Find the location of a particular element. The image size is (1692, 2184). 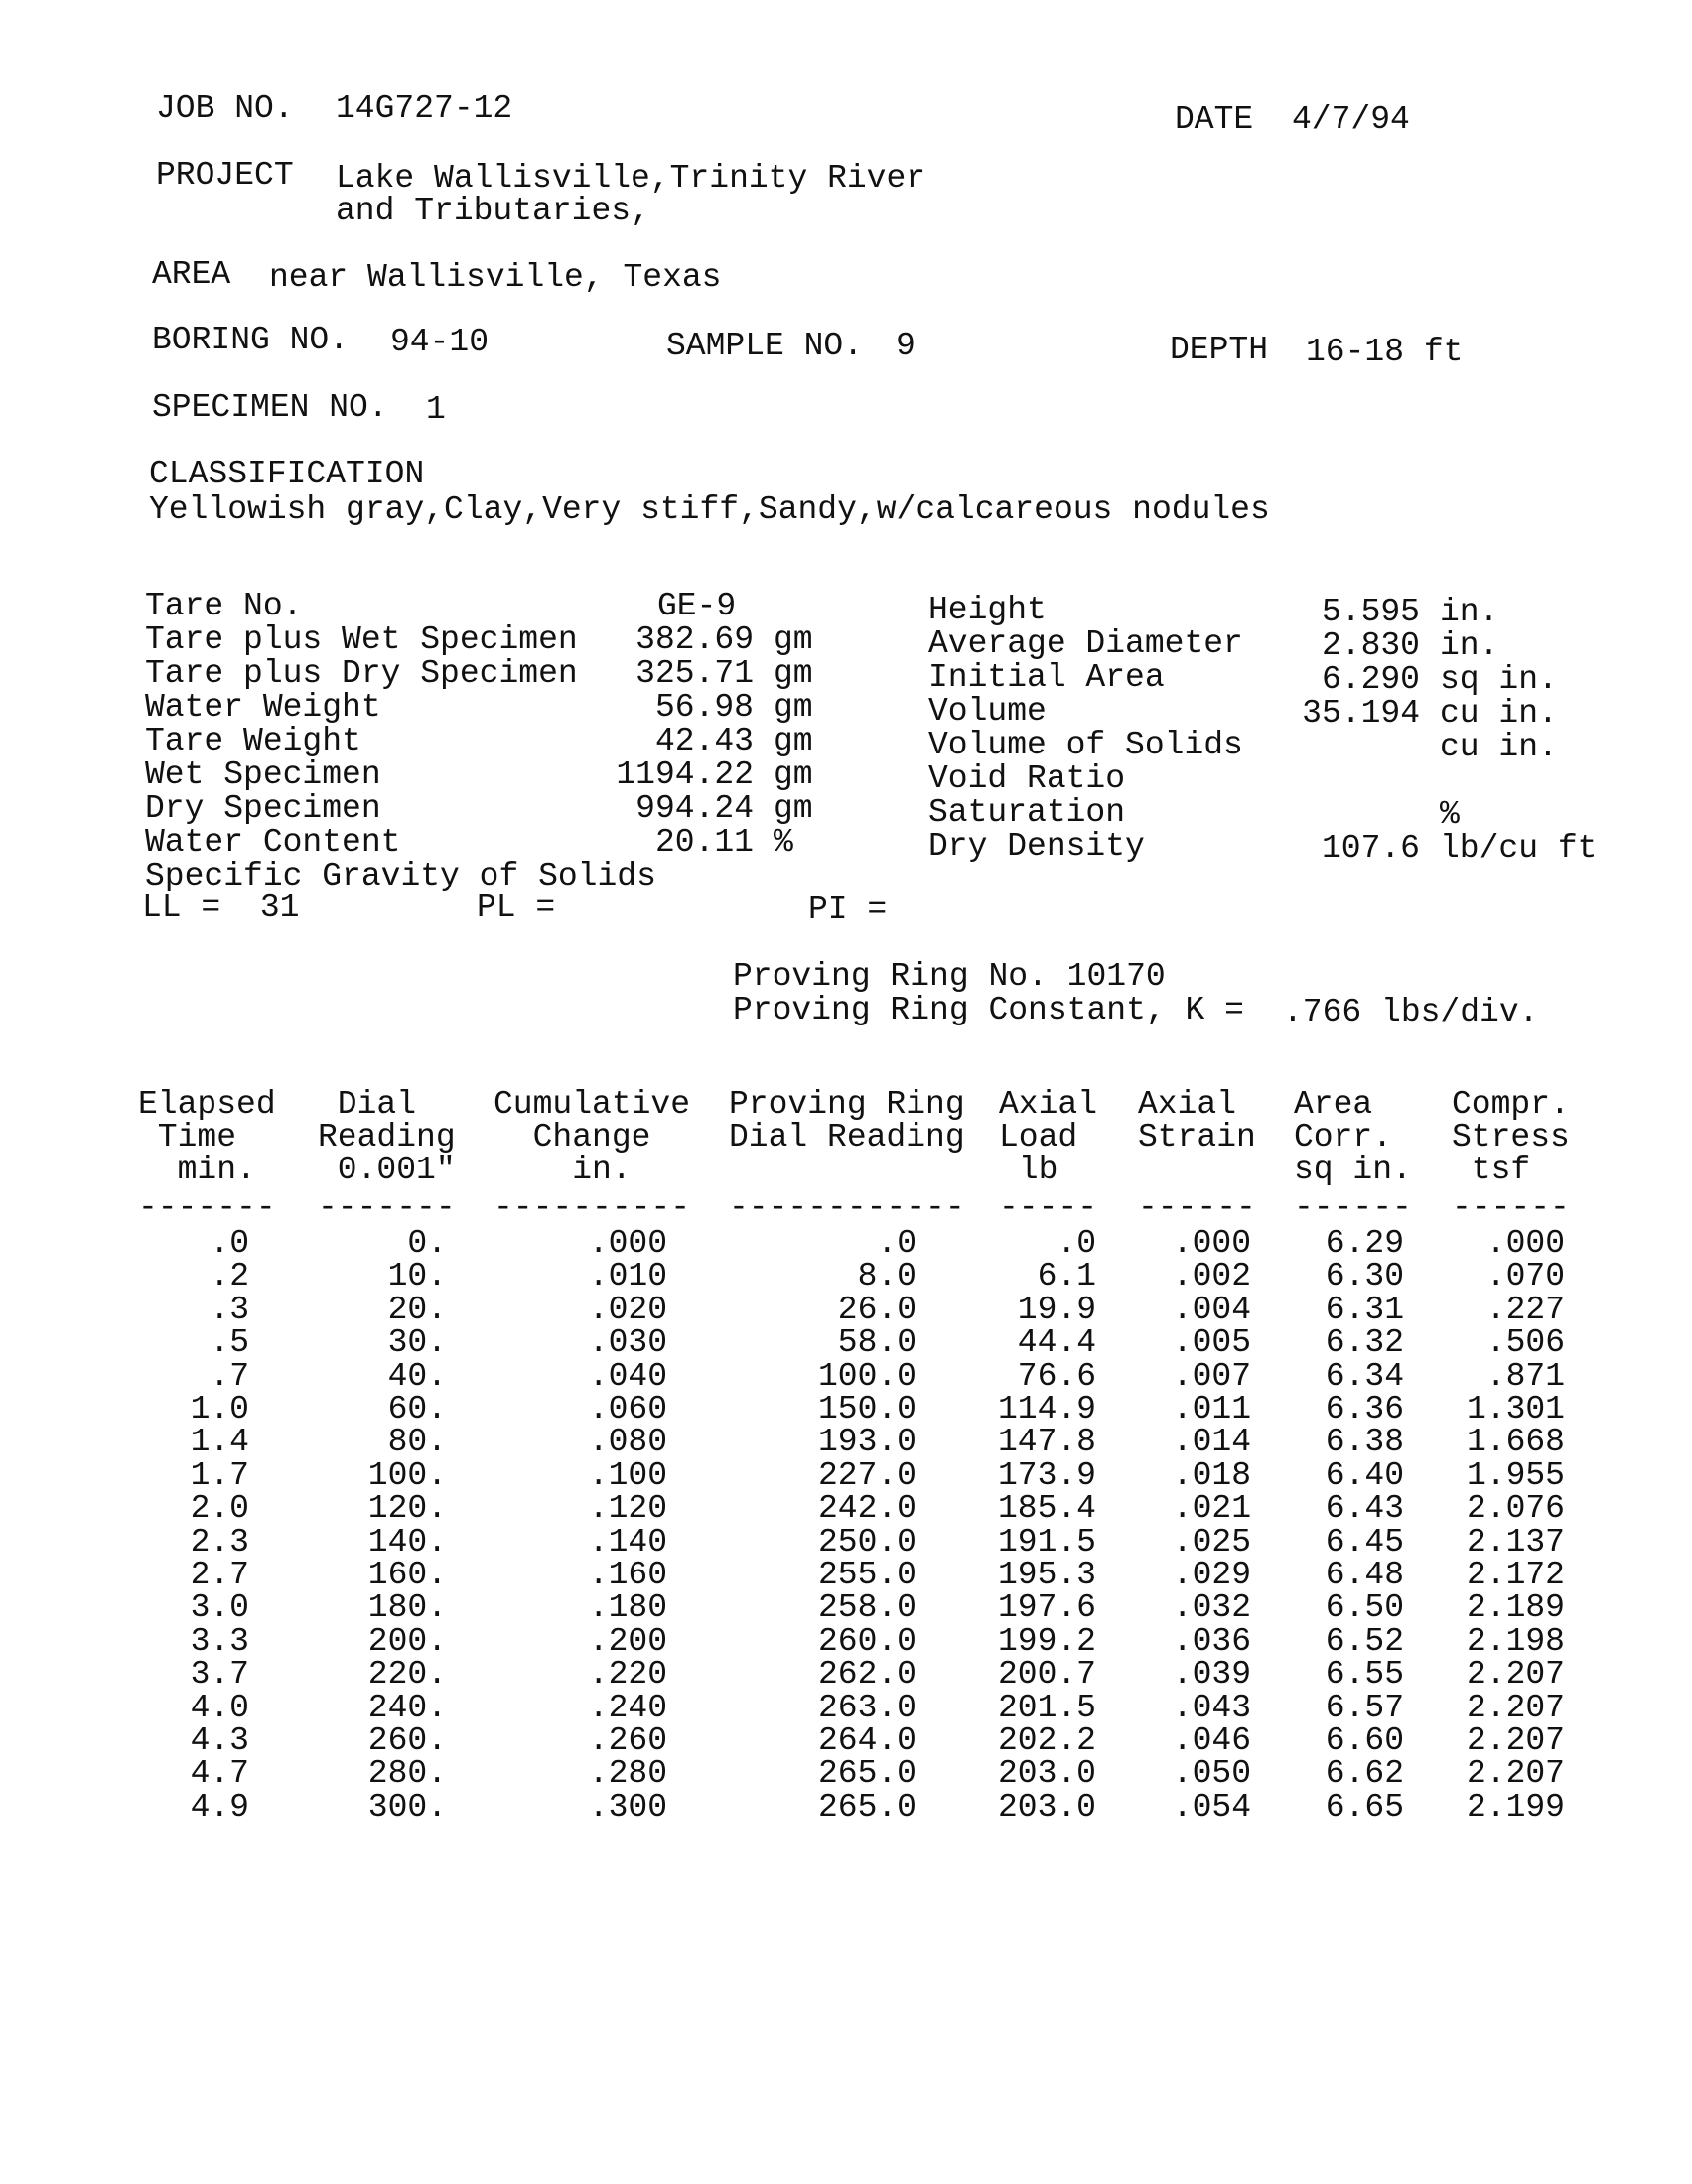

cell-cumulative-change: .160 is located at coordinates (627, 1575).